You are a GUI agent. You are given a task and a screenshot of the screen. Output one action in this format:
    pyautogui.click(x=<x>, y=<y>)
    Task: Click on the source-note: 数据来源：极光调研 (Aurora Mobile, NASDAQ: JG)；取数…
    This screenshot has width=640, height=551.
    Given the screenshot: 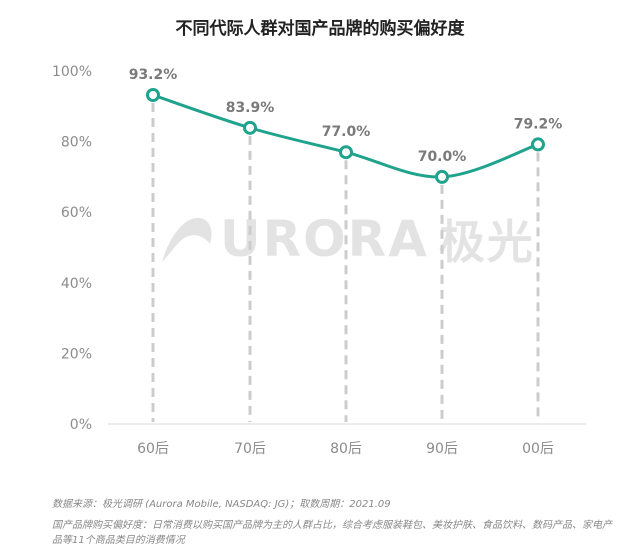 What is the action you would take?
    pyautogui.click(x=221, y=504)
    